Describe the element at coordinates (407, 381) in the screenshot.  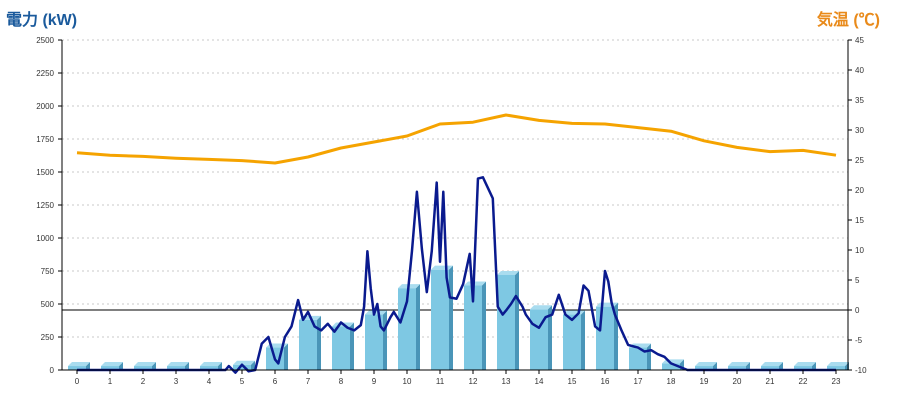
I see `x-tick-label: 10` at that location.